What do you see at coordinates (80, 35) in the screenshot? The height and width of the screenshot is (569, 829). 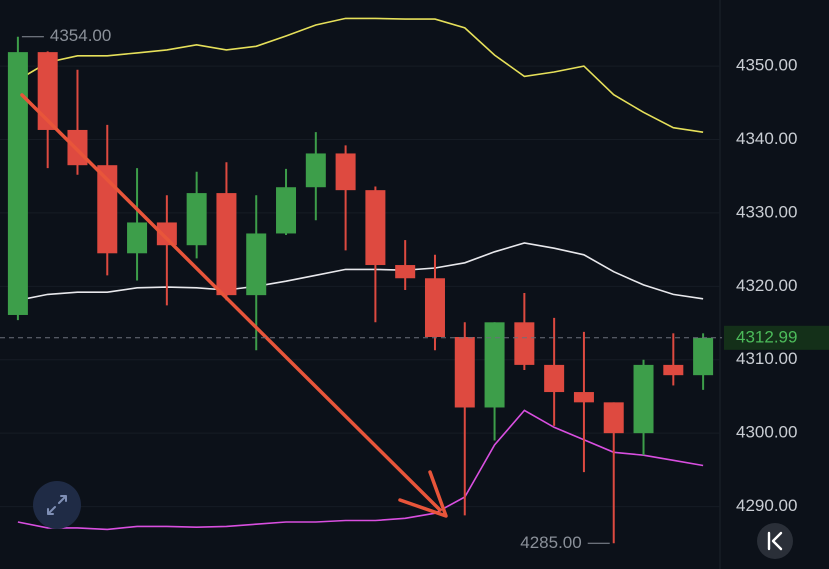 I see `high-marker-label: 4354.00` at bounding box center [80, 35].